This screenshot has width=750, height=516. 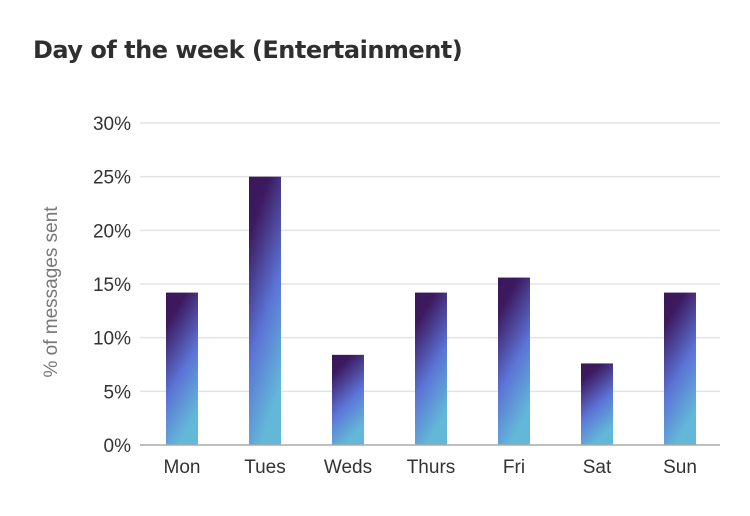 I want to click on bar-tues, so click(x=265, y=310).